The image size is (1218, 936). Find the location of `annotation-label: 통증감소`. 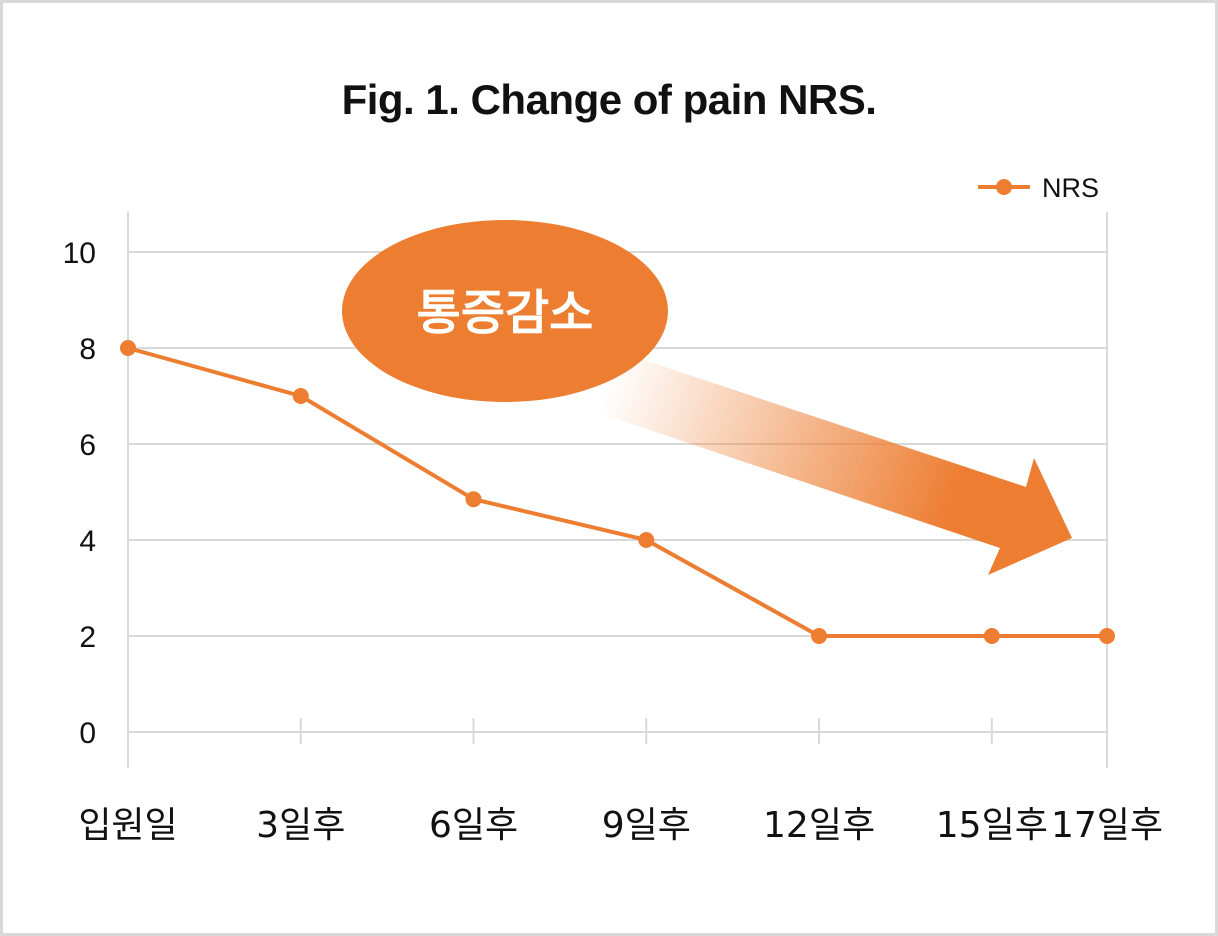

annotation-label: 통증감소 is located at coordinates (505, 313).